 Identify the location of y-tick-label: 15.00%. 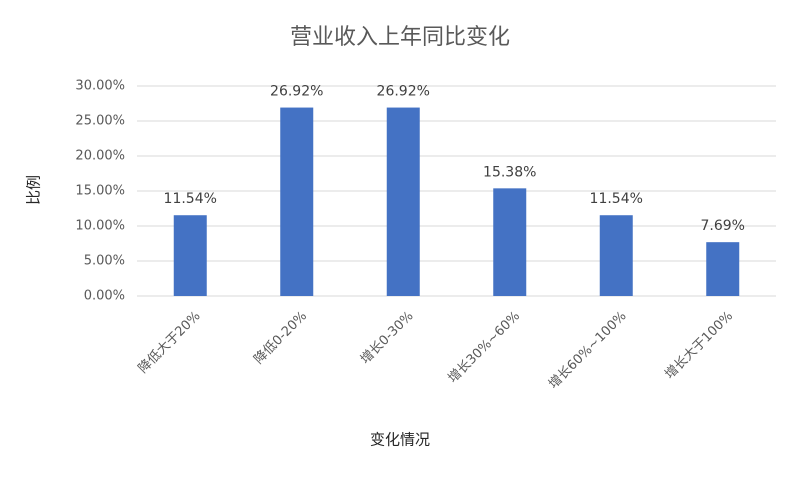
(100, 191).